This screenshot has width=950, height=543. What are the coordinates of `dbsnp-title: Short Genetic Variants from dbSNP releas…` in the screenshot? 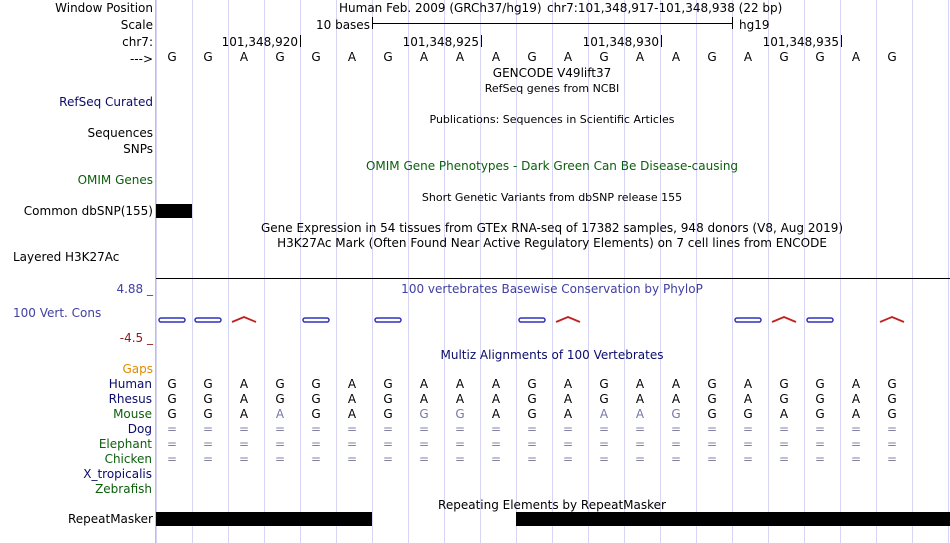 It's located at (552, 197).